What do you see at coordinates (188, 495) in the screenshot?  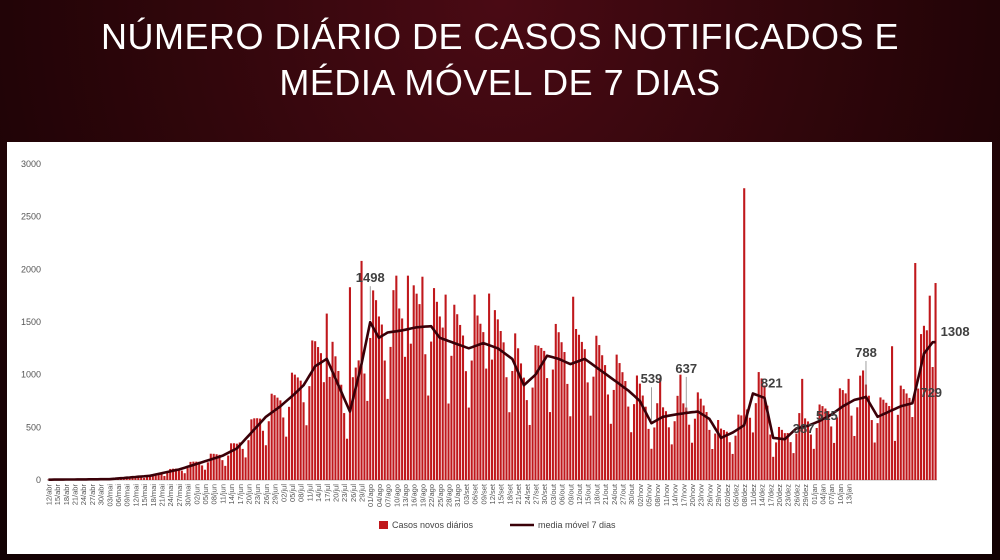 I see `x-tick-label: 30/mai` at bounding box center [188, 495].